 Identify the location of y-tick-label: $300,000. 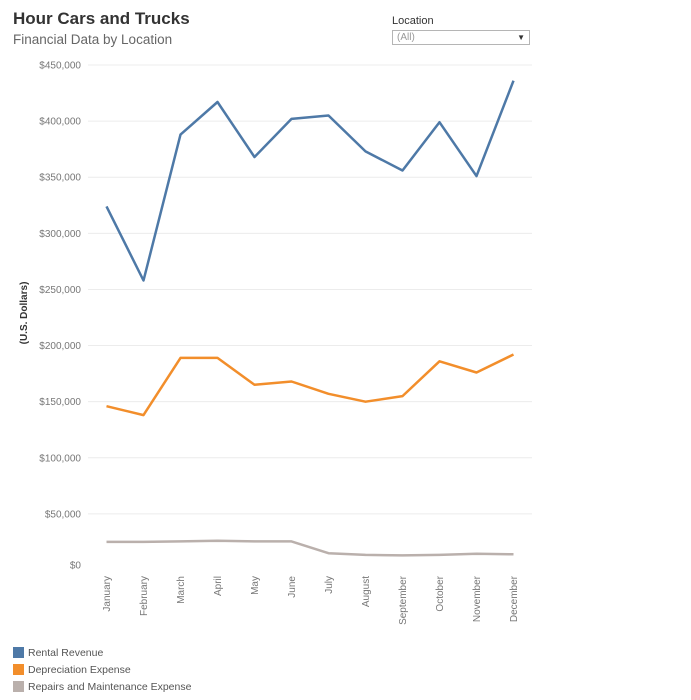
(60, 234).